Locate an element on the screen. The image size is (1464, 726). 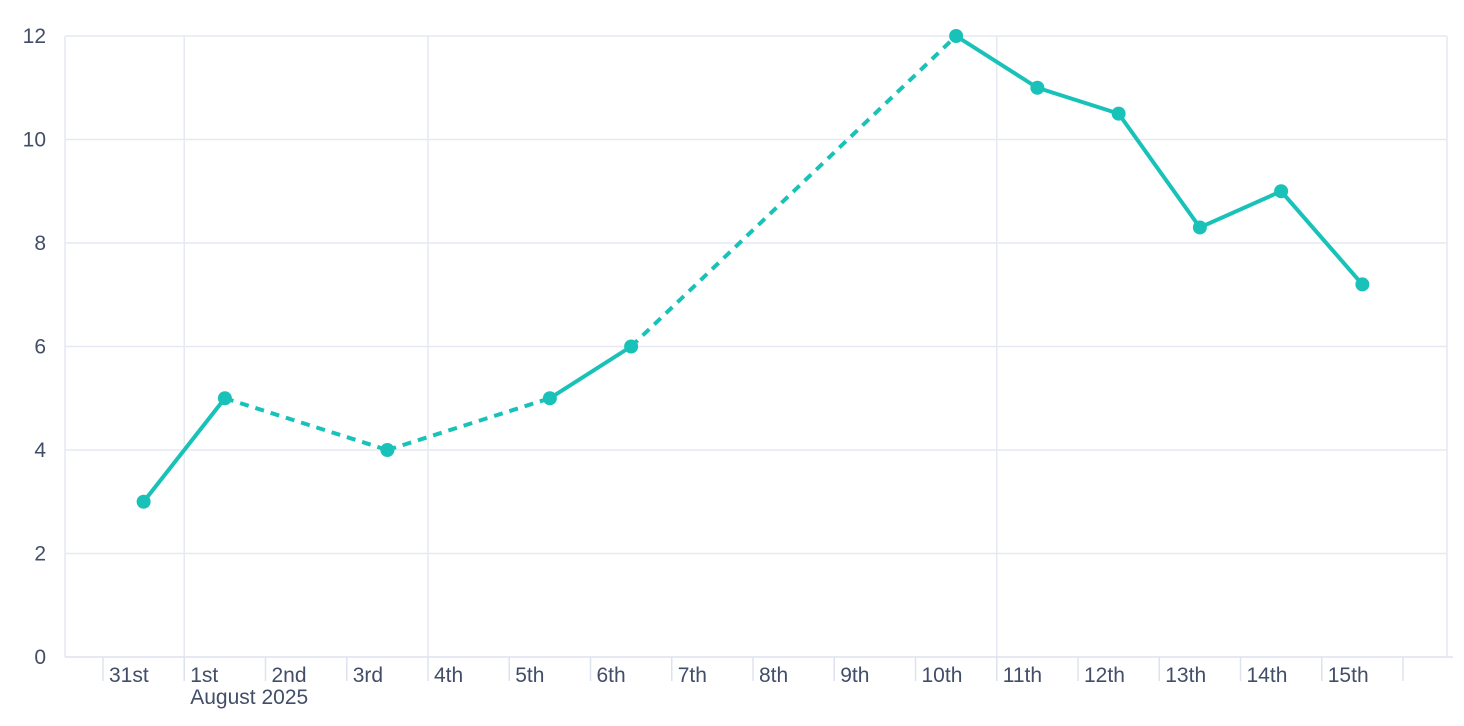
y-axis-label: 12 is located at coordinates (34, 36).